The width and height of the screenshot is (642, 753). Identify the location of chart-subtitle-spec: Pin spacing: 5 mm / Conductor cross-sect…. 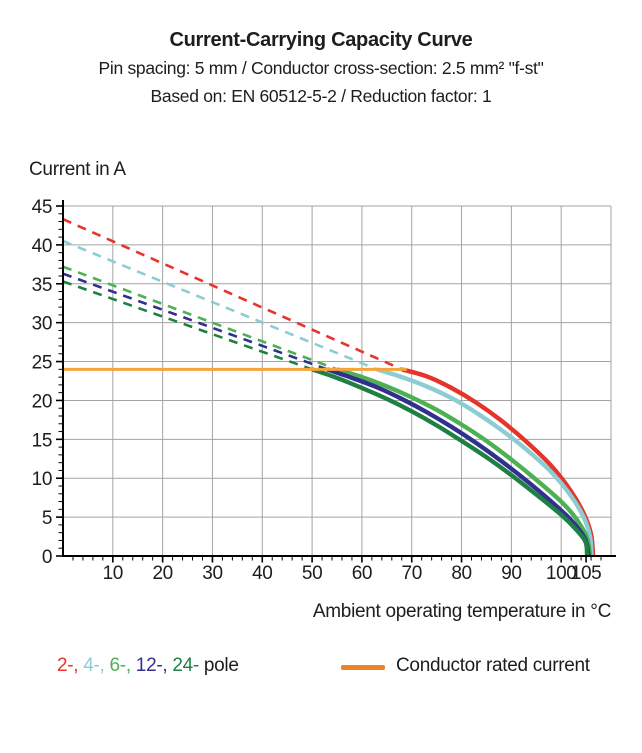
(321, 68).